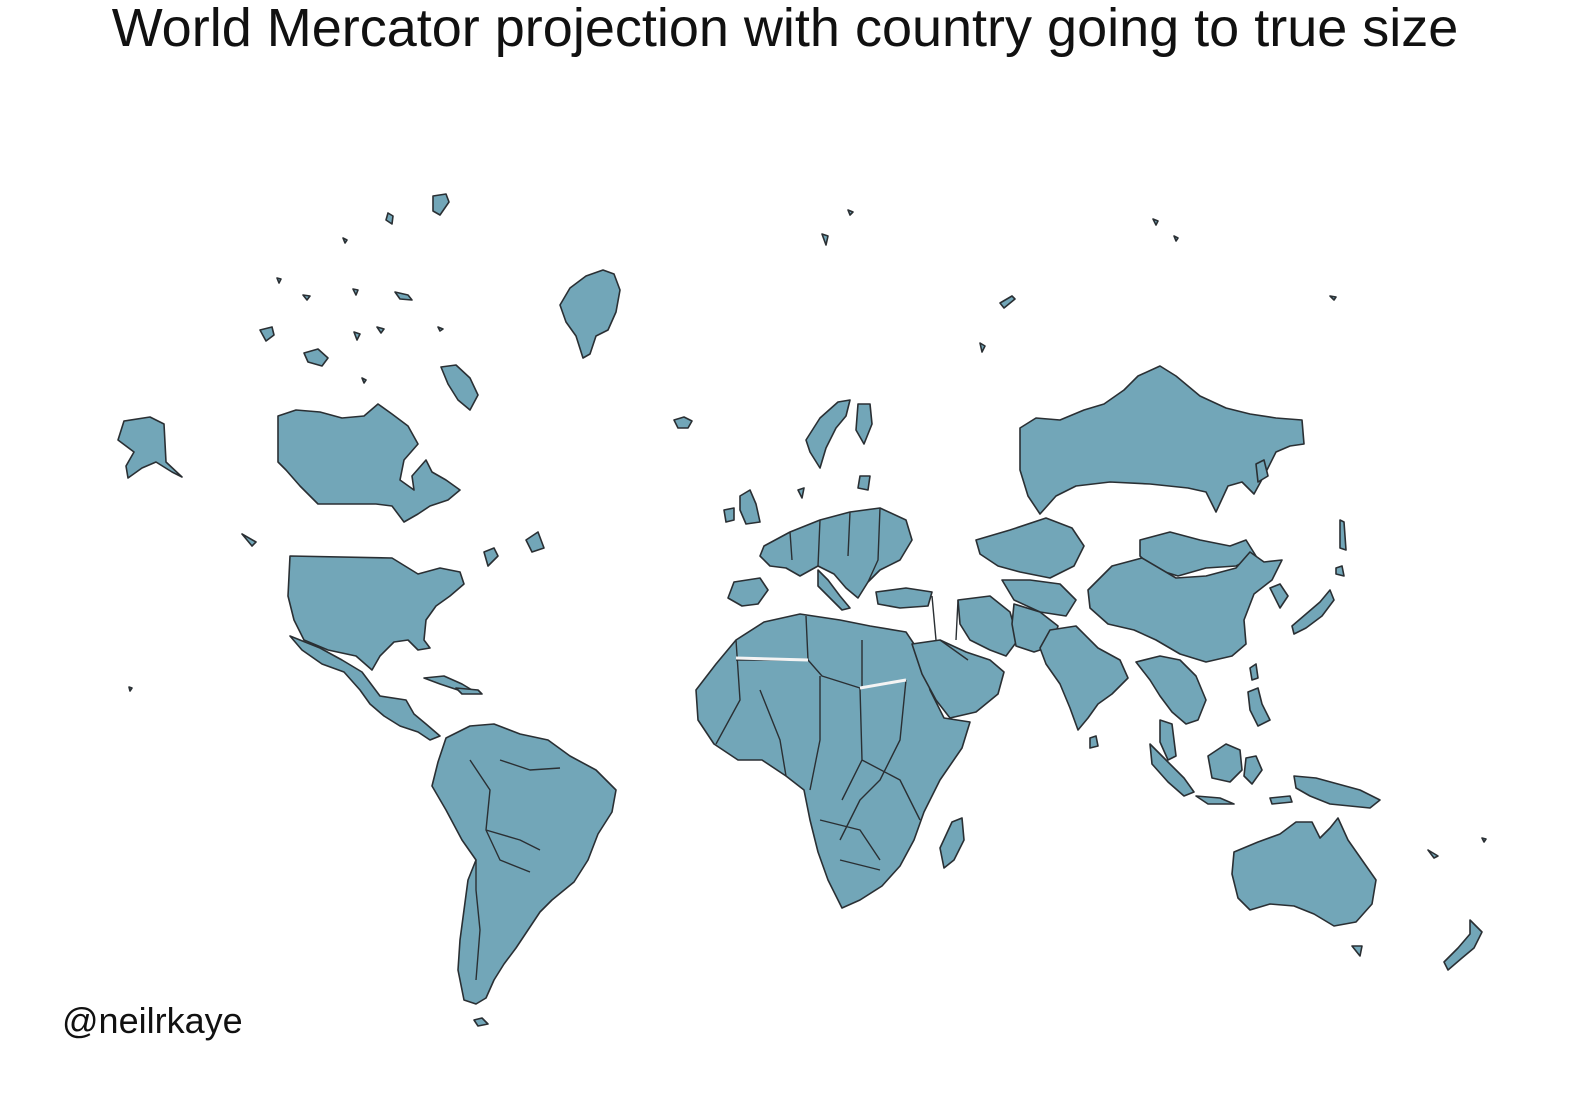 The image size is (1590, 1104). I want to click on hispaniola, so click(469, 691).